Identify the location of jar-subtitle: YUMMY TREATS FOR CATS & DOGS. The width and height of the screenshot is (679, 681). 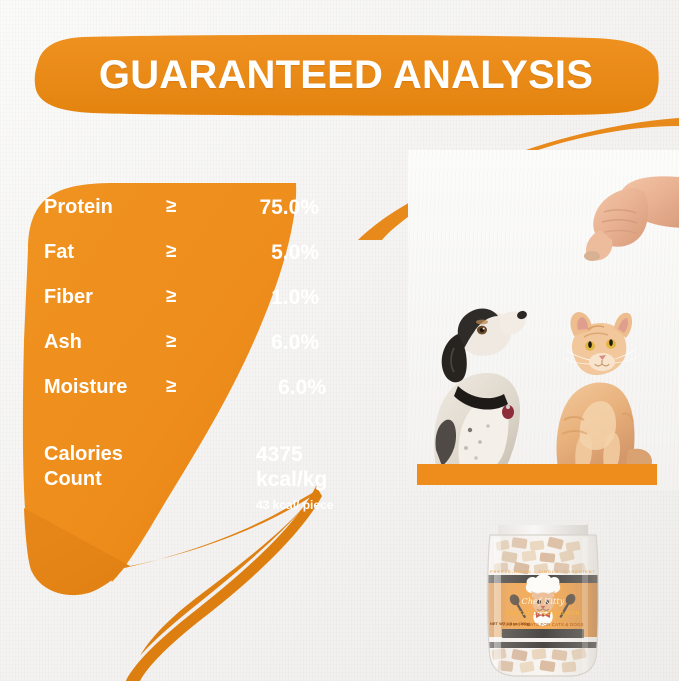
(543, 624).